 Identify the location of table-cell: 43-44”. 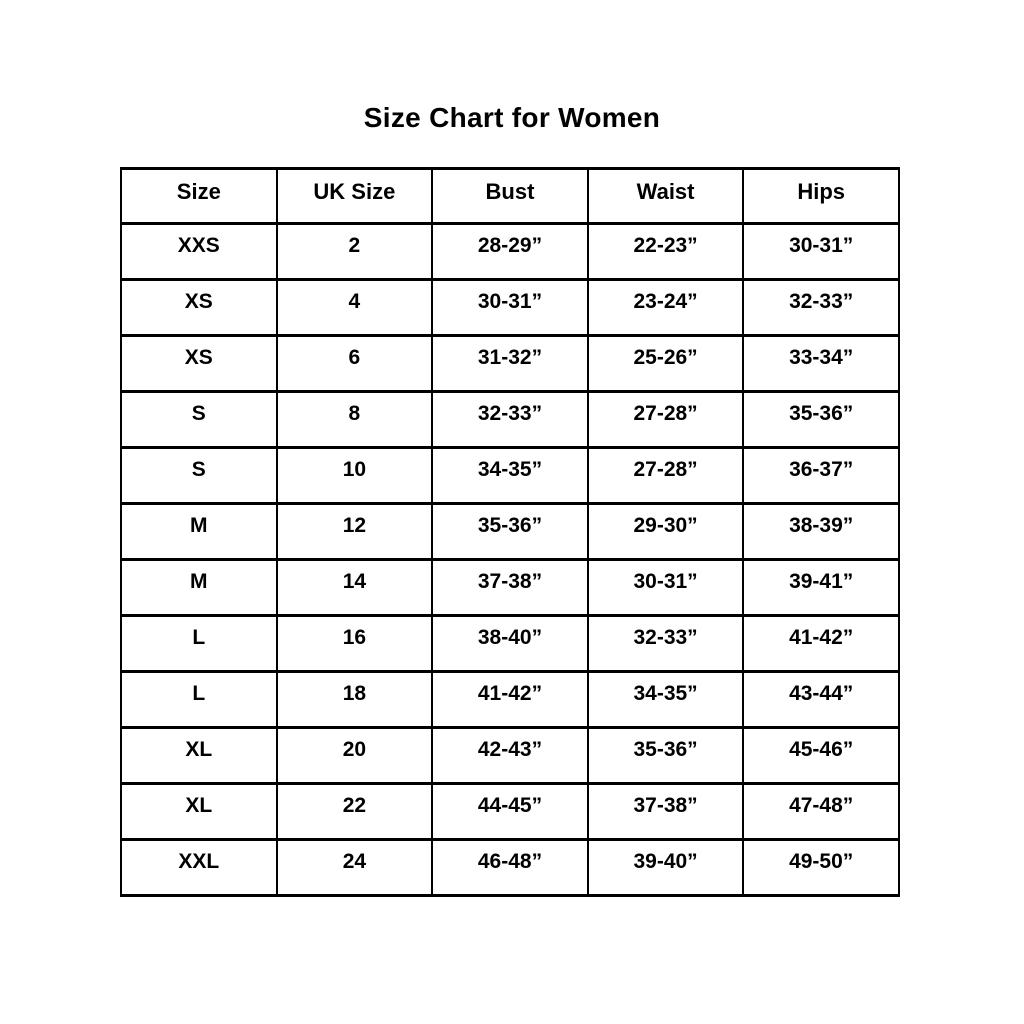
(821, 699).